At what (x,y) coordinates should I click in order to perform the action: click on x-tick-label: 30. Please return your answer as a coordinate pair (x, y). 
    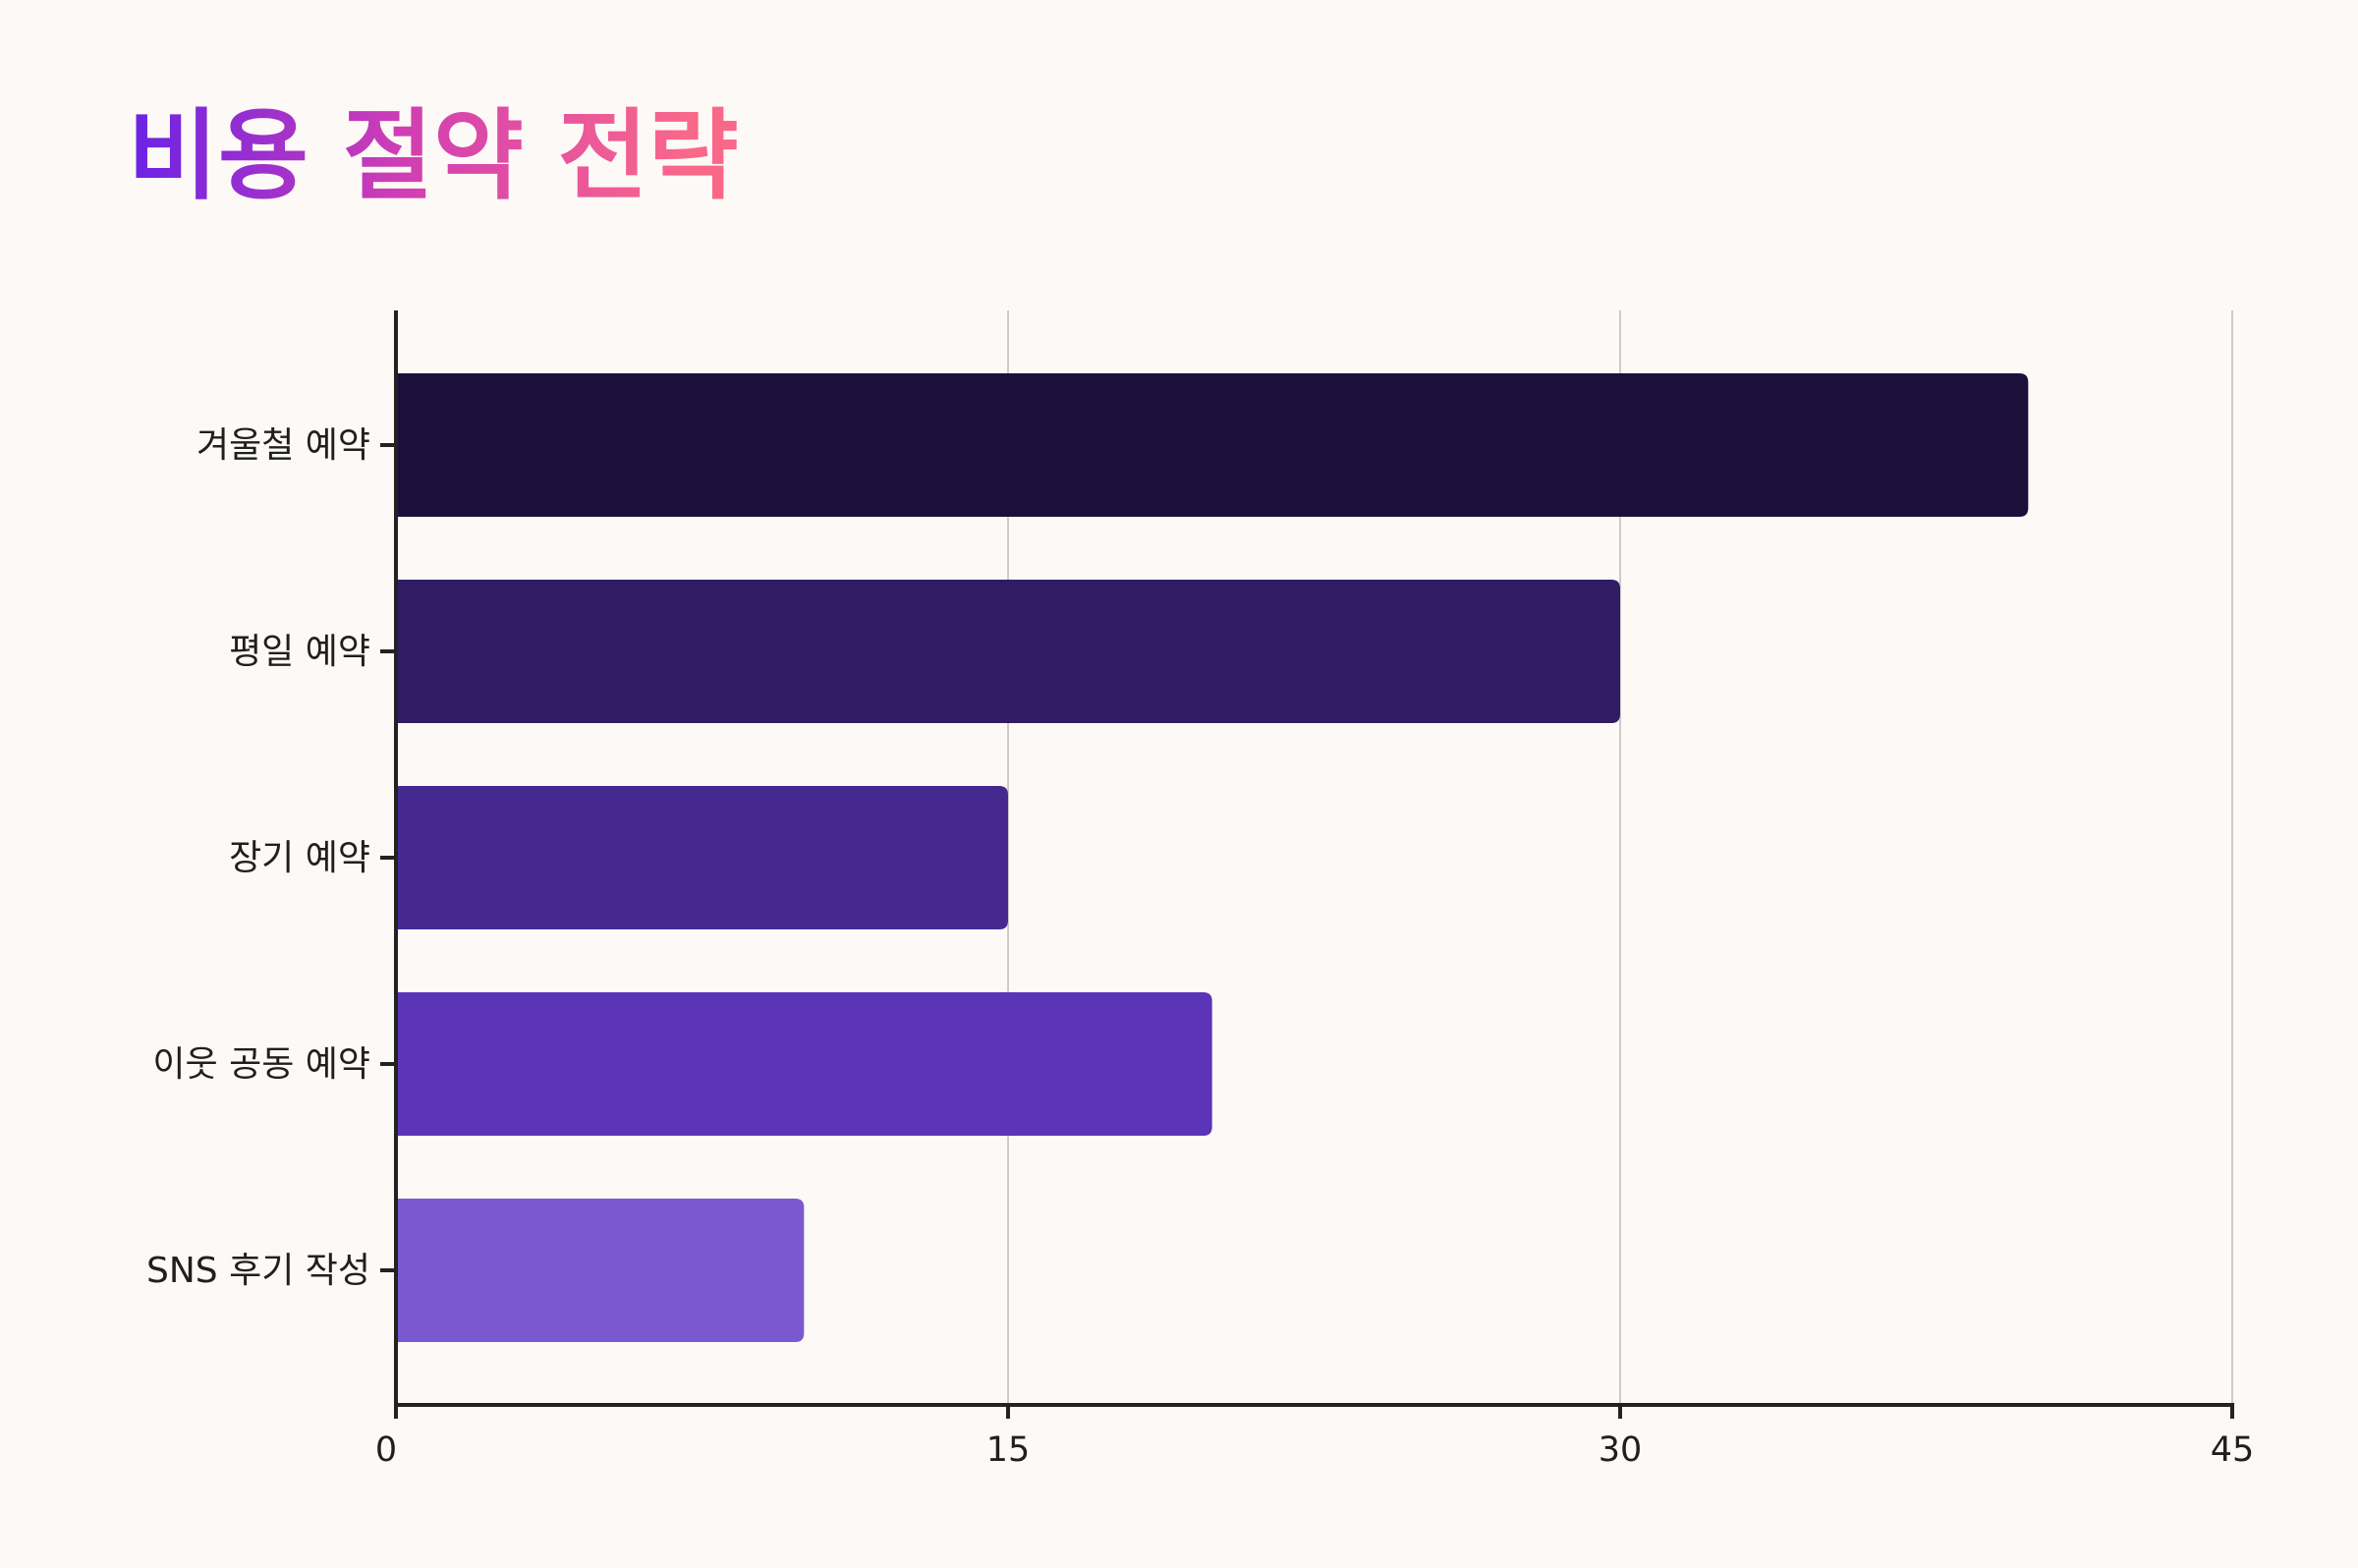
    Looking at the image, I should click on (1621, 1450).